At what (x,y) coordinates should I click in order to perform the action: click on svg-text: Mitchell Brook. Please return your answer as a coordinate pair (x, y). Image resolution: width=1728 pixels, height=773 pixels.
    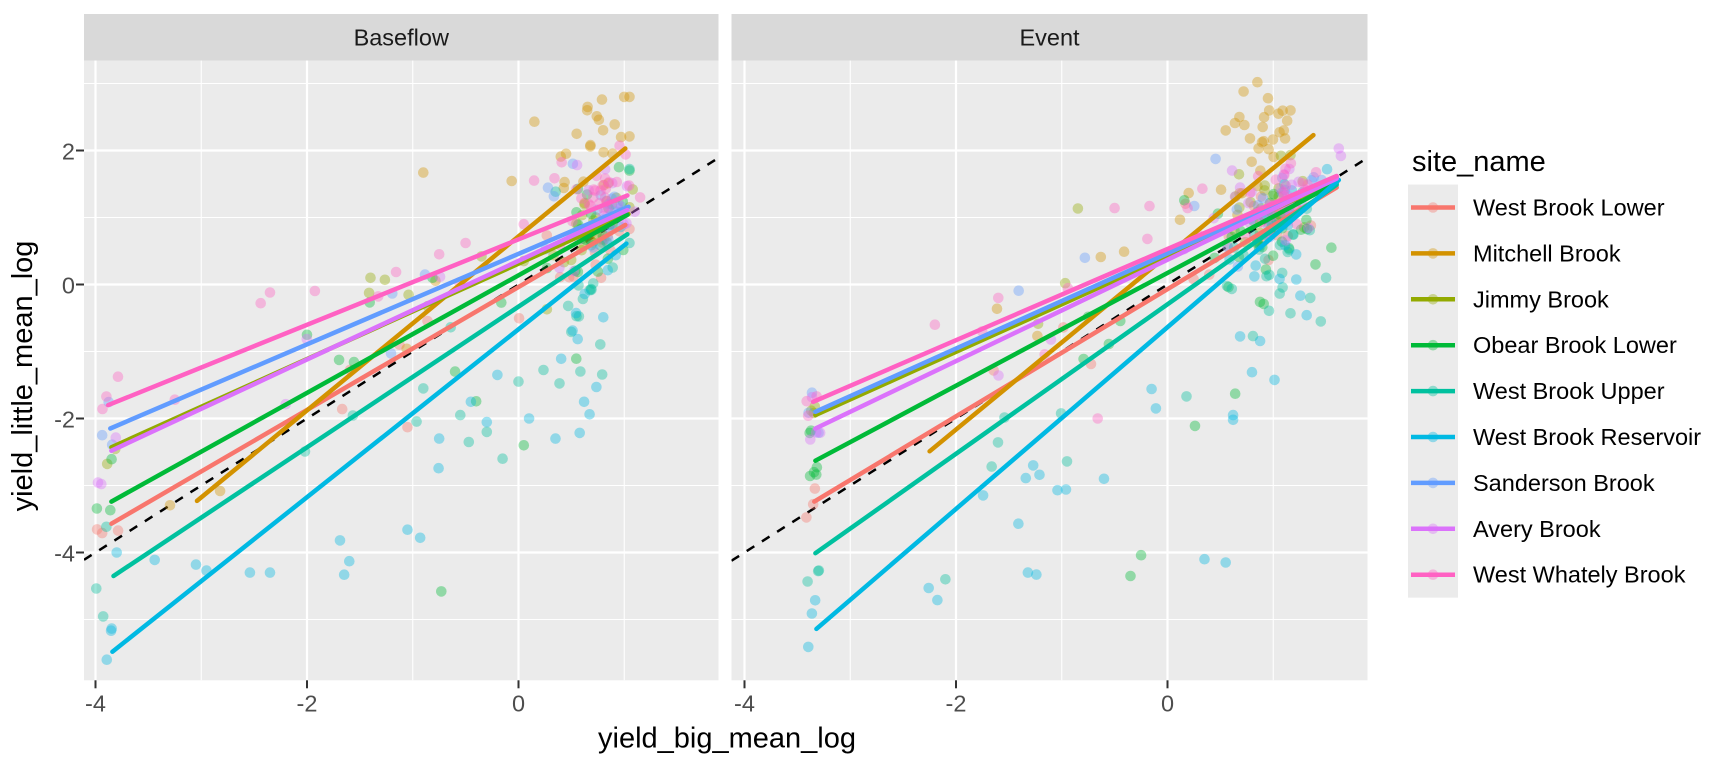
    Looking at the image, I should click on (1547, 253).